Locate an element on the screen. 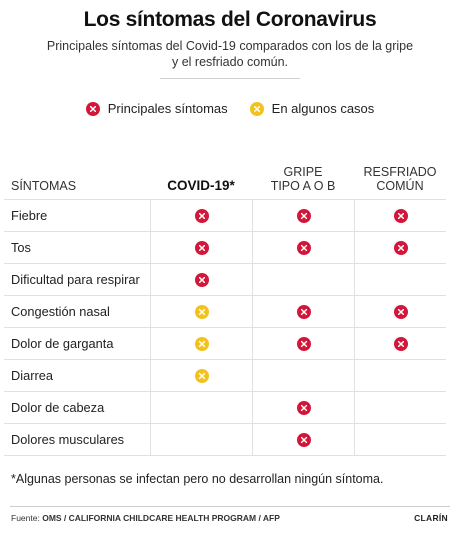 The width and height of the screenshot is (460, 534). table-row: Dolores musculares is located at coordinates (225, 440).